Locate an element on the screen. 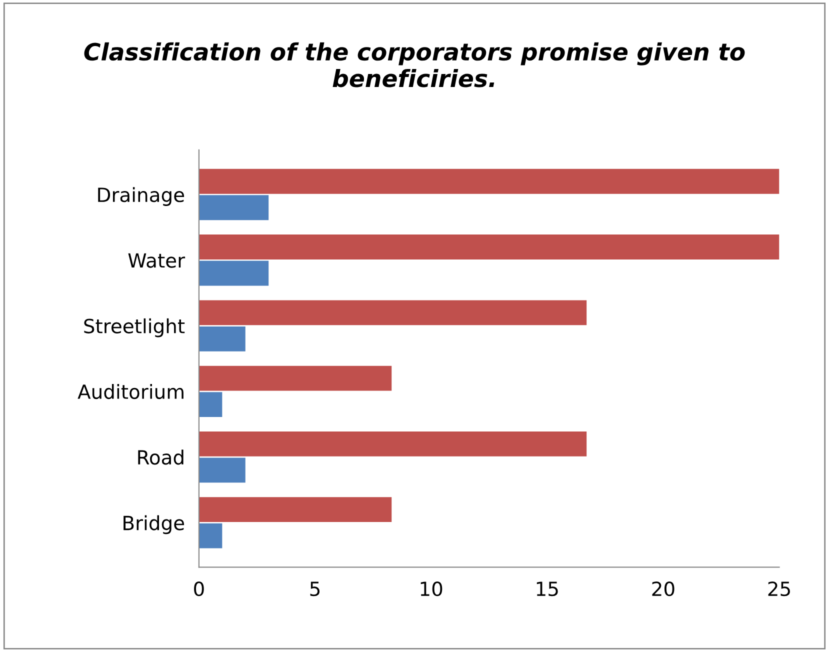 The image size is (829, 652). y-tick-label: Bridge is located at coordinates (154, 524).